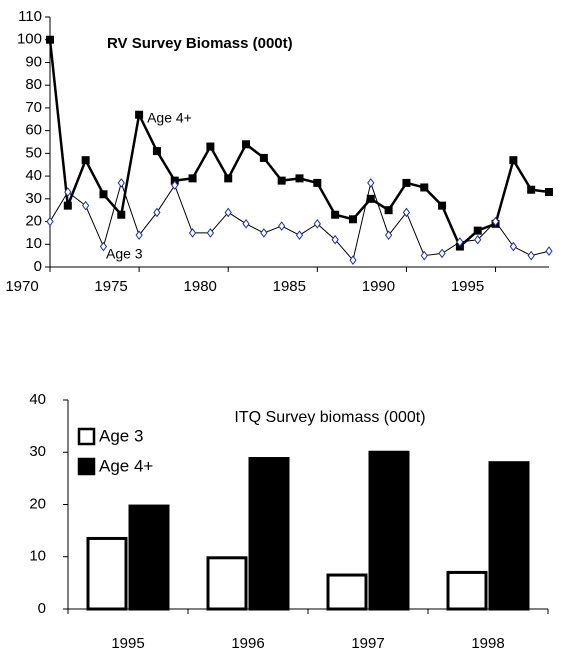 The width and height of the screenshot is (566, 654). I want to click on chart-title: ITQ Survey biomass (000t), so click(329, 417).